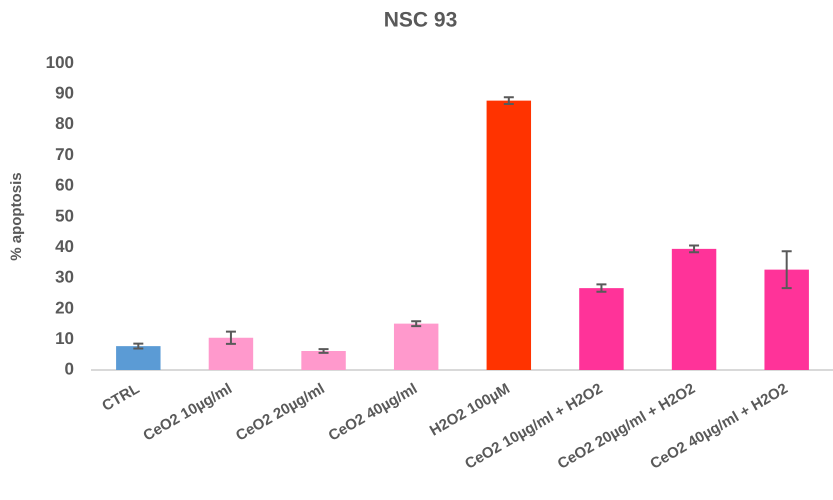  Describe the element at coordinates (64, 308) in the screenshot. I see `y-tick-label: 20` at that location.